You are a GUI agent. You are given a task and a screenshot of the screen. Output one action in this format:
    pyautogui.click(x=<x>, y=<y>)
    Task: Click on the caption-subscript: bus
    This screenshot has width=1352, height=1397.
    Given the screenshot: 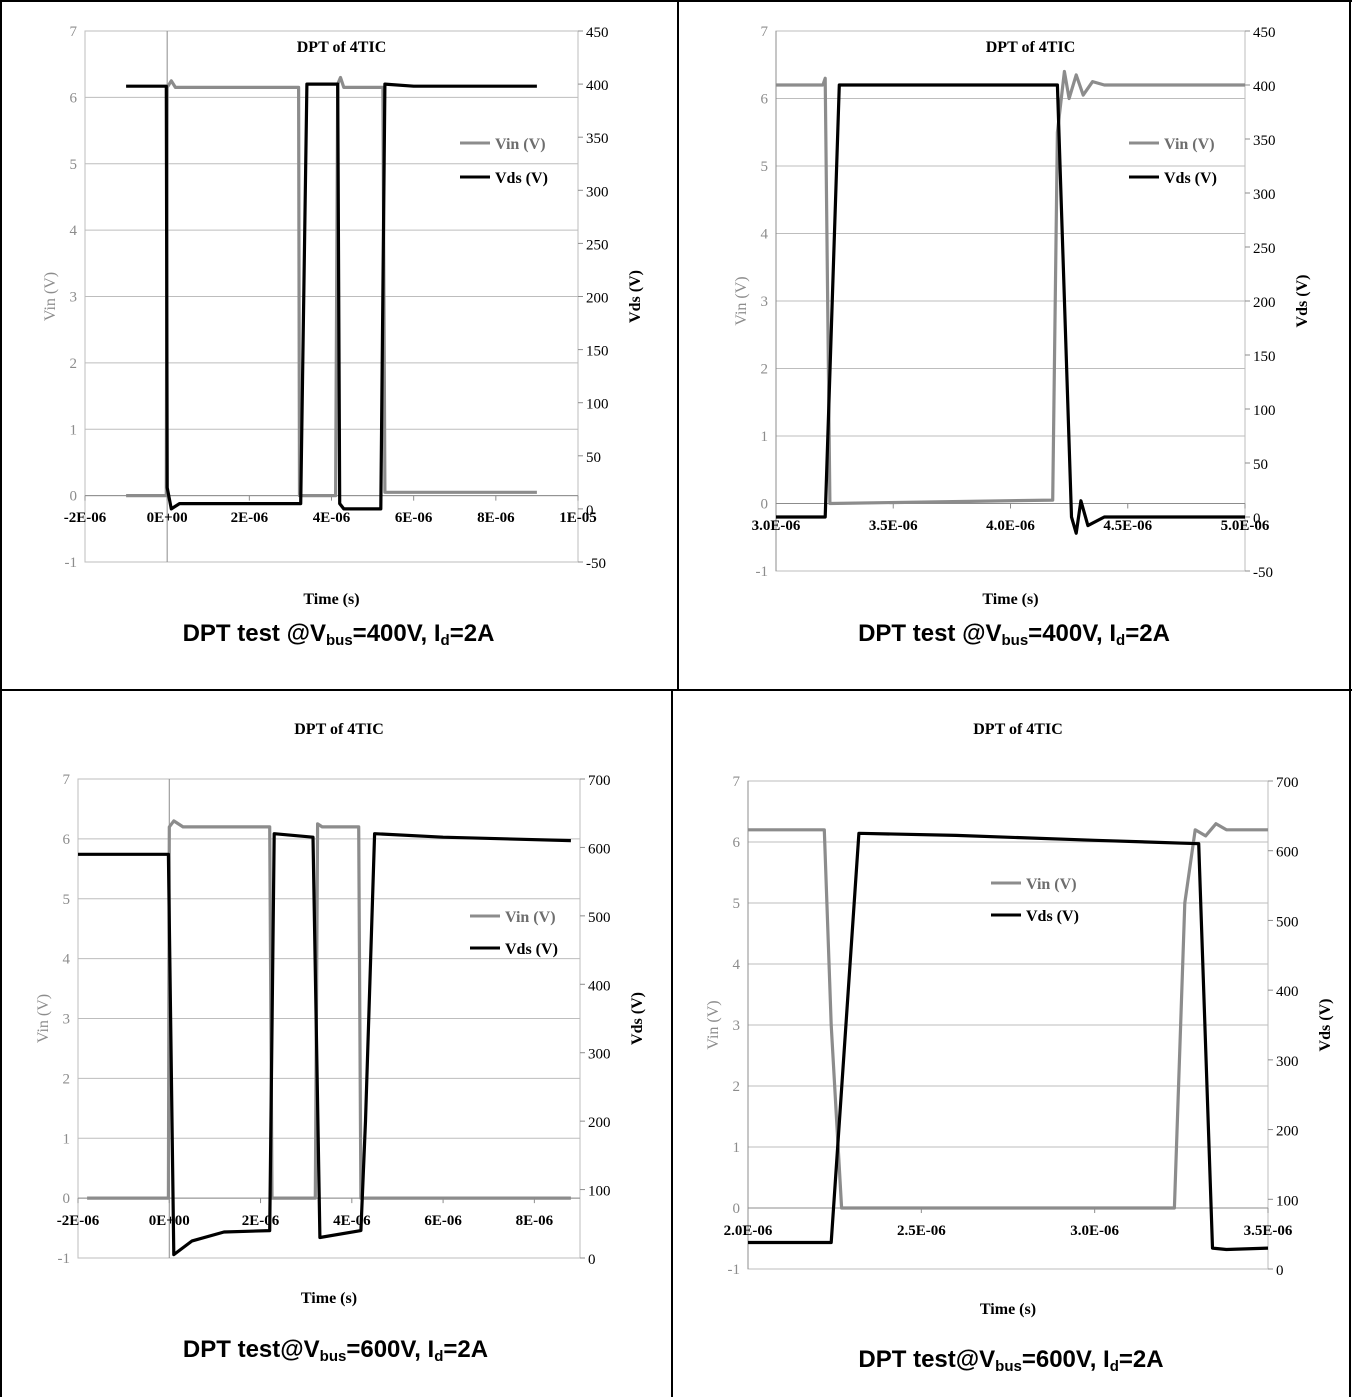 What is the action you would take?
    pyautogui.click(x=339, y=640)
    